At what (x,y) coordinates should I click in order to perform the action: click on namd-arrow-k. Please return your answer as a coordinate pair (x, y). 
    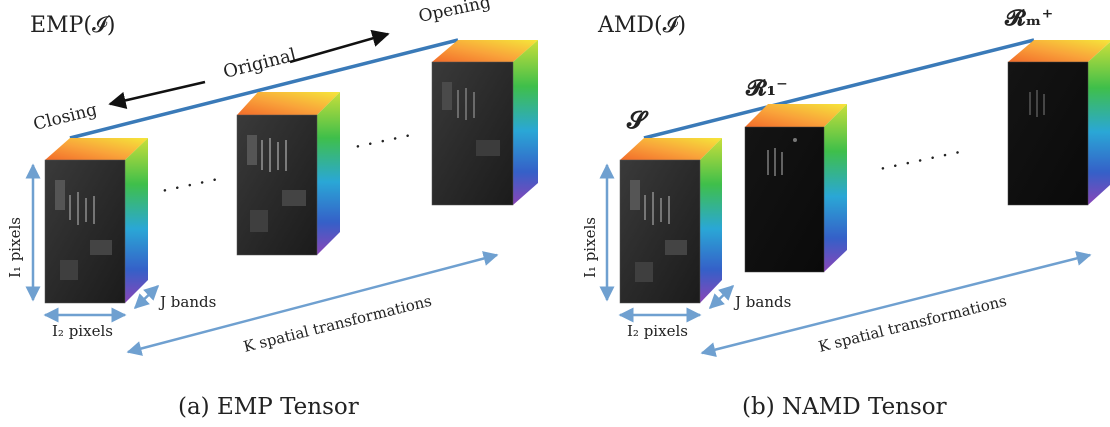
    Looking at the image, I should click on (896, 304).